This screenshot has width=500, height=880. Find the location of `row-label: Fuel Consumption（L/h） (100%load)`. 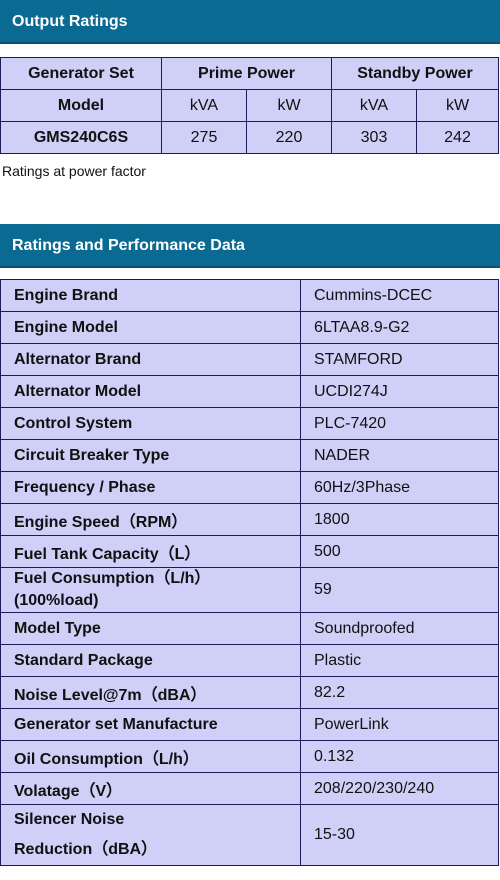

row-label: Fuel Consumption（L/h） (100%load) is located at coordinates (150, 590).